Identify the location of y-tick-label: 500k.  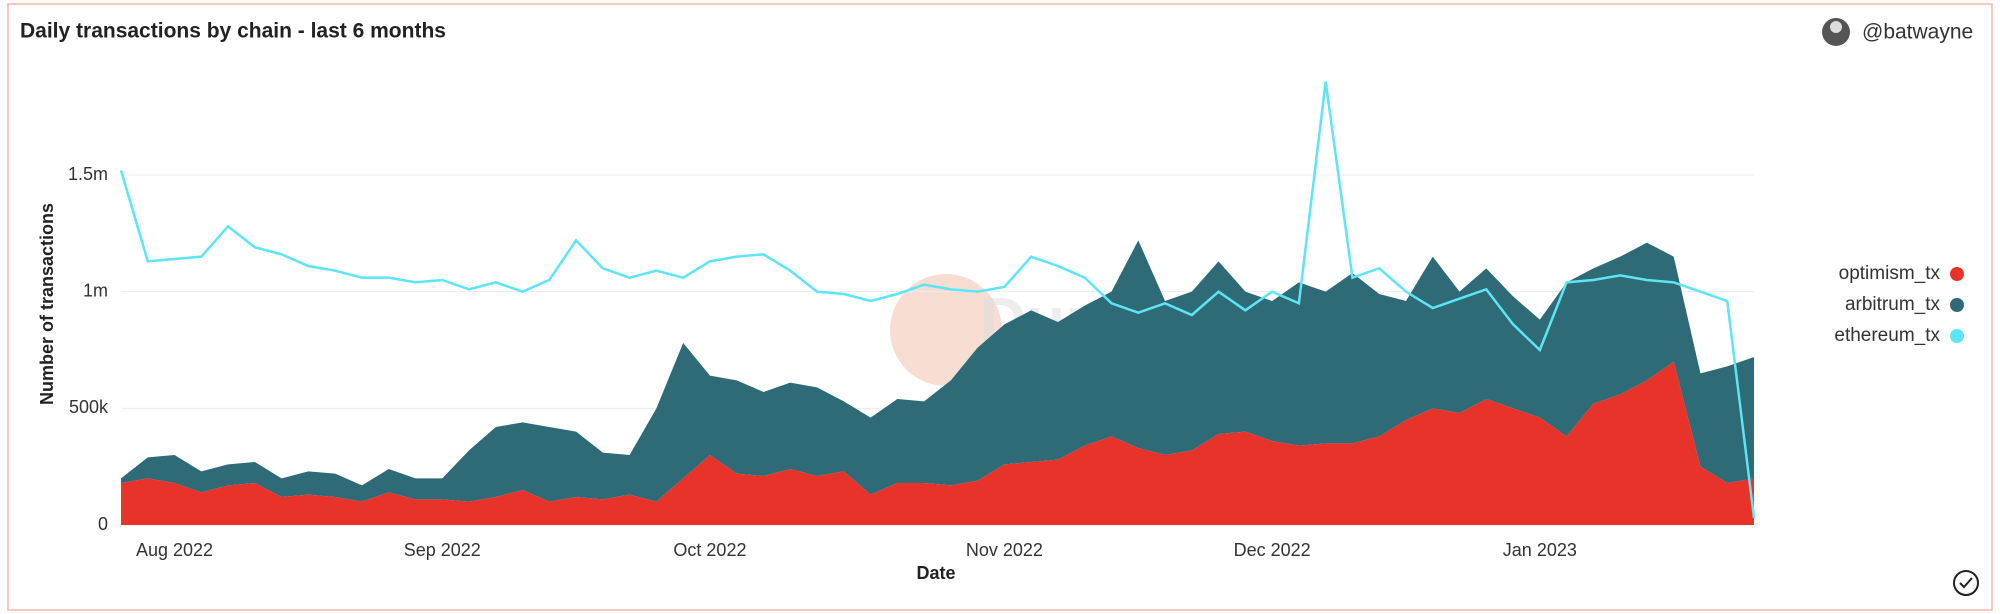
(89, 407).